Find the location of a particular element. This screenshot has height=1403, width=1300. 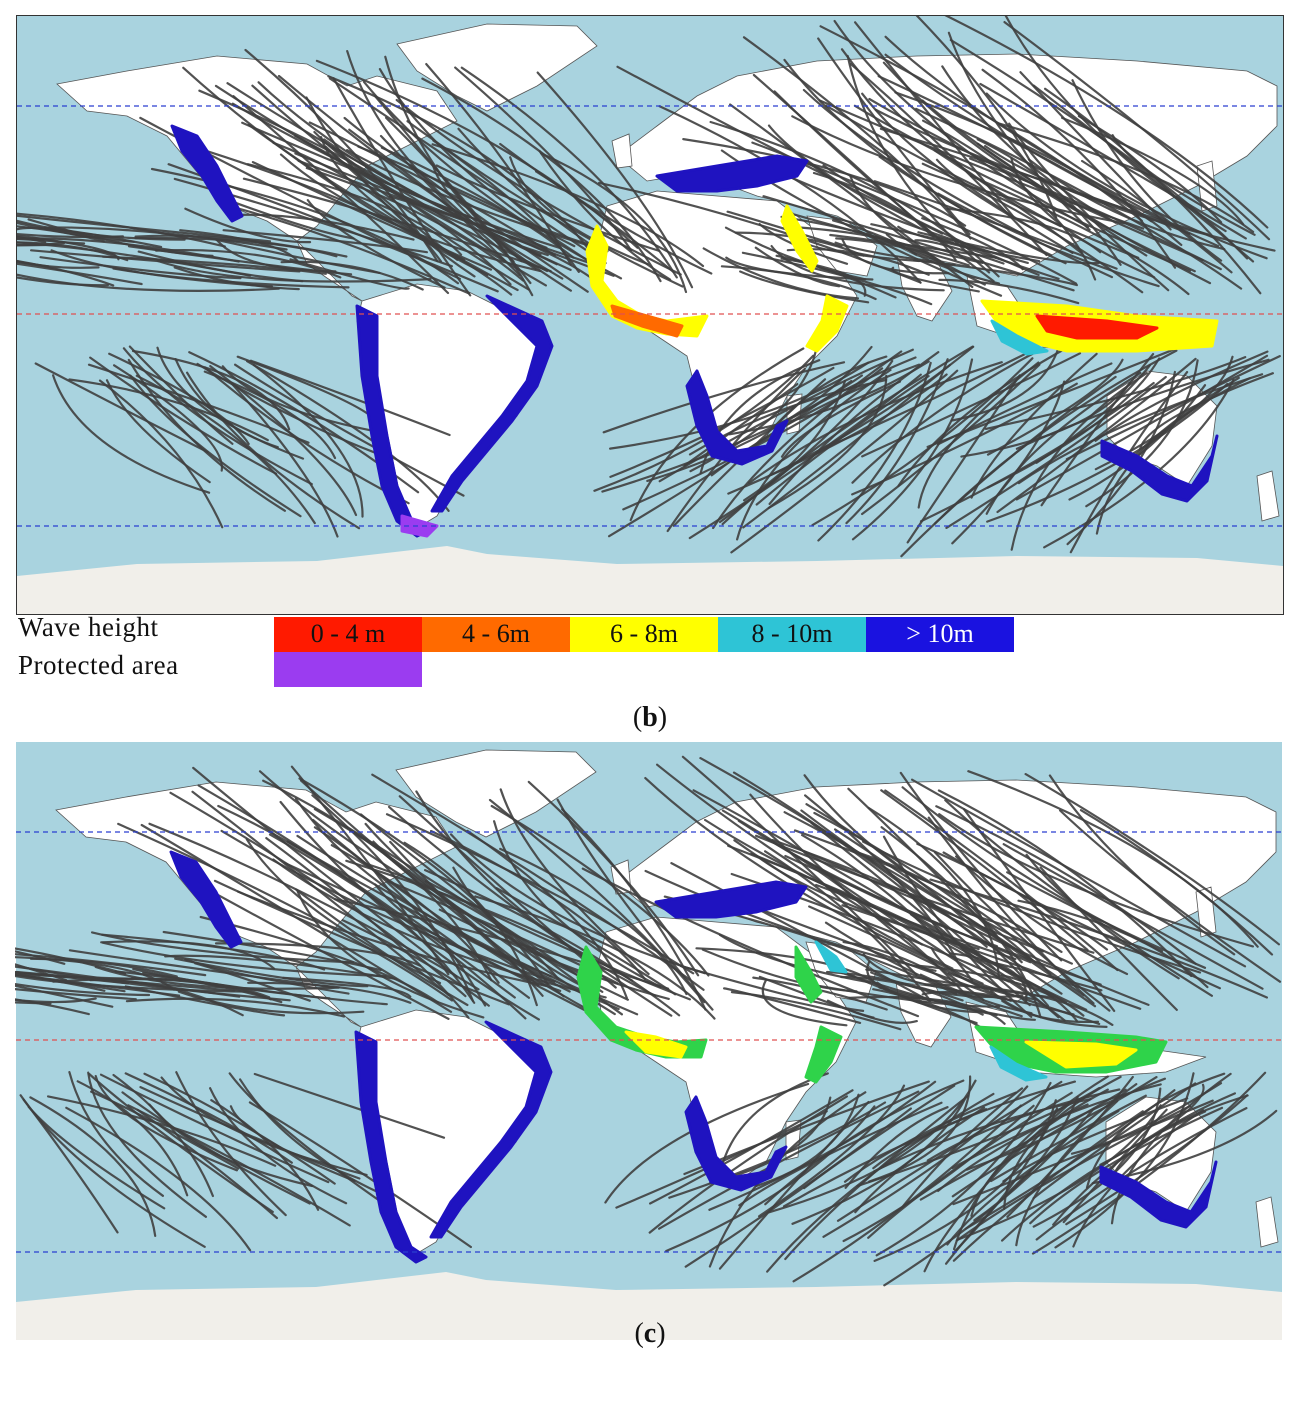

protected-area-swatch is located at coordinates (348, 669).